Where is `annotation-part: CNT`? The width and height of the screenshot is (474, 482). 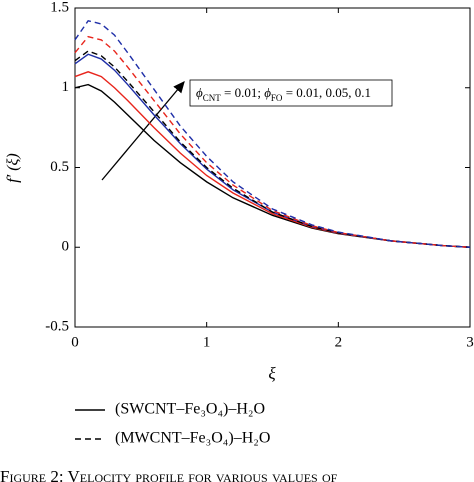 annotation-part: CNT is located at coordinates (212, 98).